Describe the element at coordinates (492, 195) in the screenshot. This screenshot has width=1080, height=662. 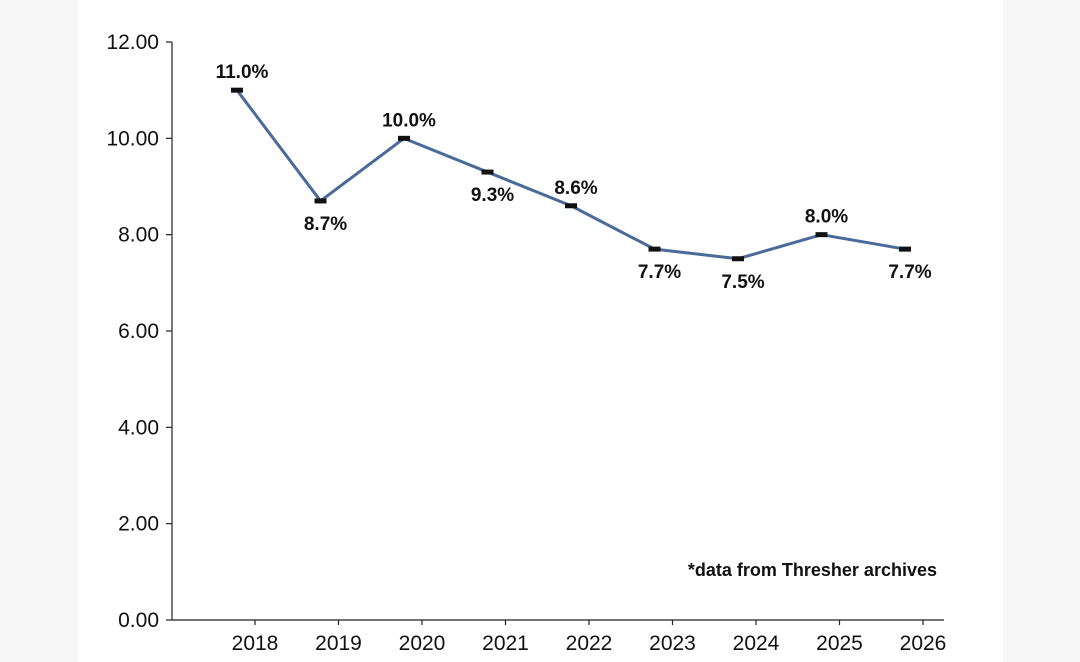
I see `data-label: 9.3%` at that location.